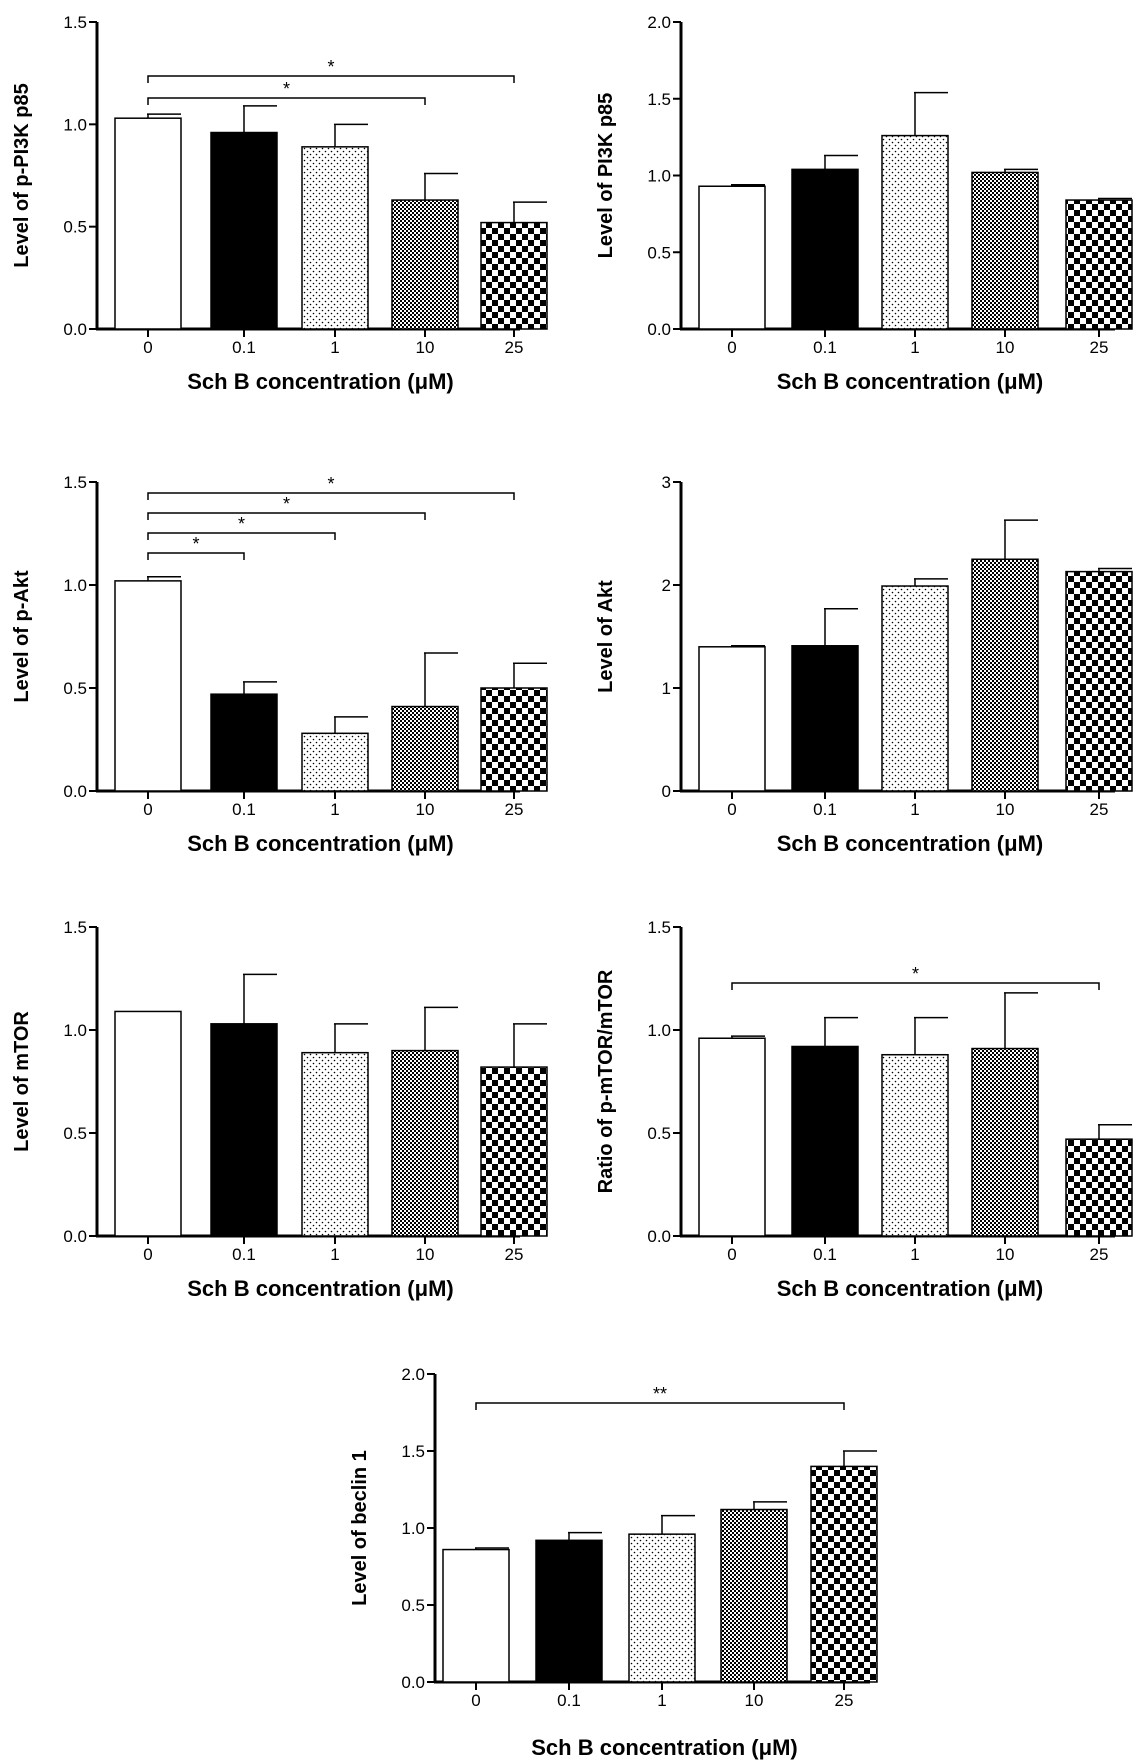 The height and width of the screenshot is (1764, 1142). What do you see at coordinates (606, 1081) in the screenshot?
I see `y-axis-label: Ratio of p-mTOR/mTOR` at bounding box center [606, 1081].